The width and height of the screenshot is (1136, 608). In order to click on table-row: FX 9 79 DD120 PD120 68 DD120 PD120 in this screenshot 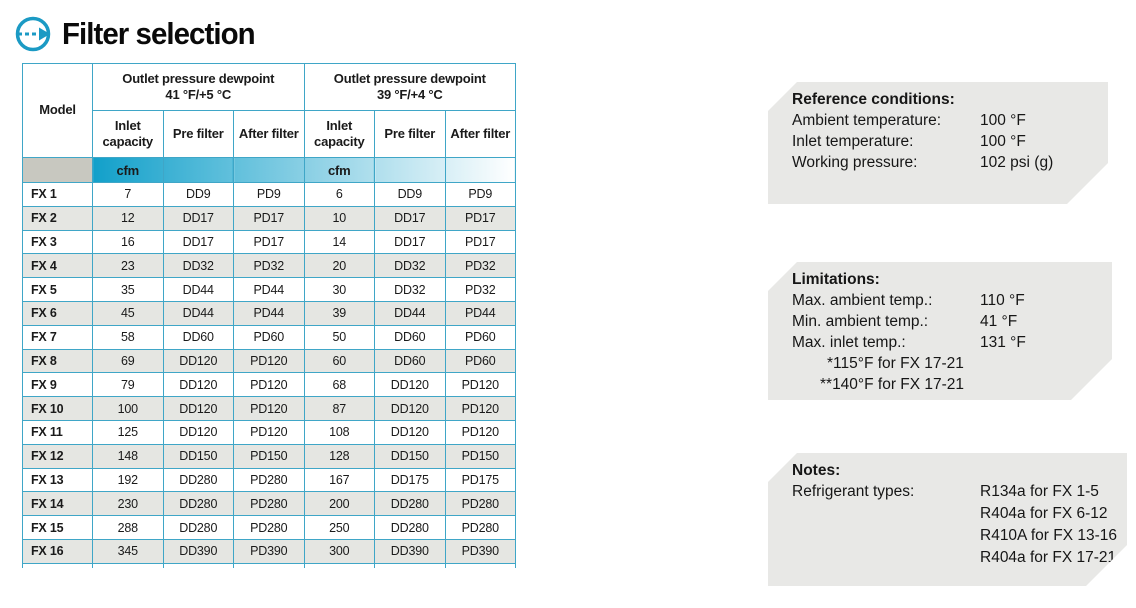, I will do `click(269, 385)`.